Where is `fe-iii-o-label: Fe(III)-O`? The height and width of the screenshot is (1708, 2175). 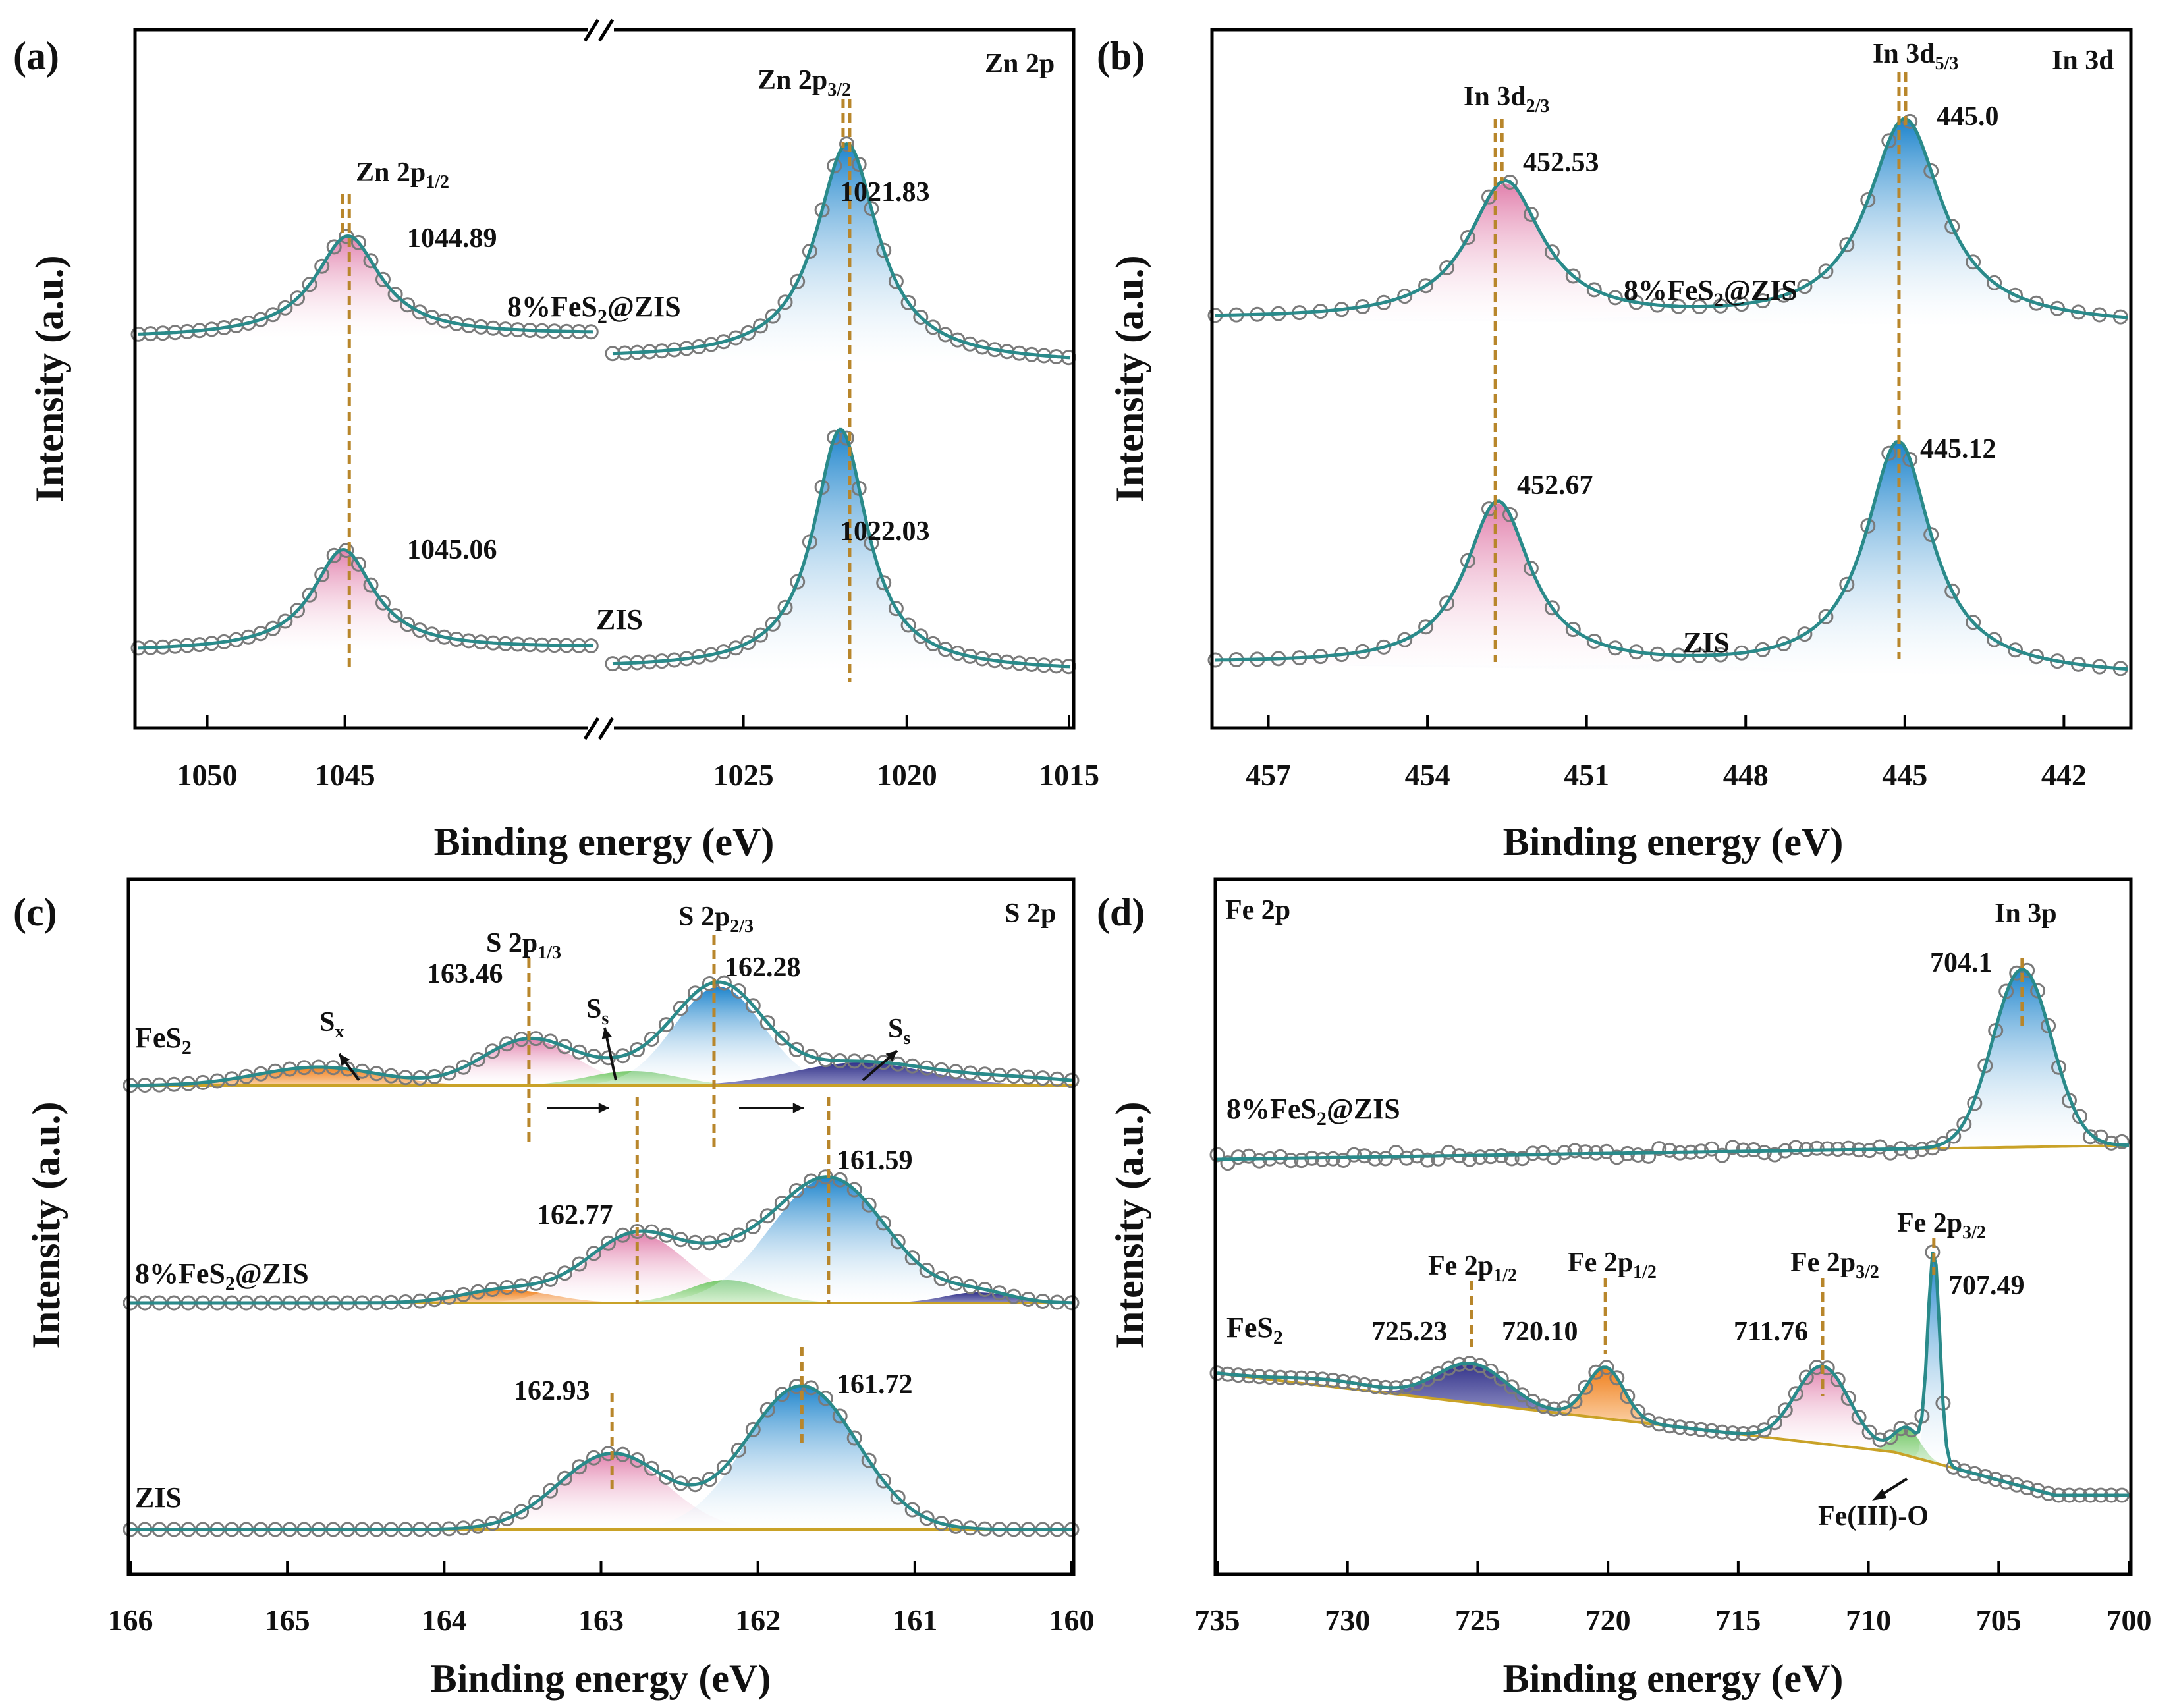
fe-iii-o-label: Fe(III)-O is located at coordinates (1873, 1516).